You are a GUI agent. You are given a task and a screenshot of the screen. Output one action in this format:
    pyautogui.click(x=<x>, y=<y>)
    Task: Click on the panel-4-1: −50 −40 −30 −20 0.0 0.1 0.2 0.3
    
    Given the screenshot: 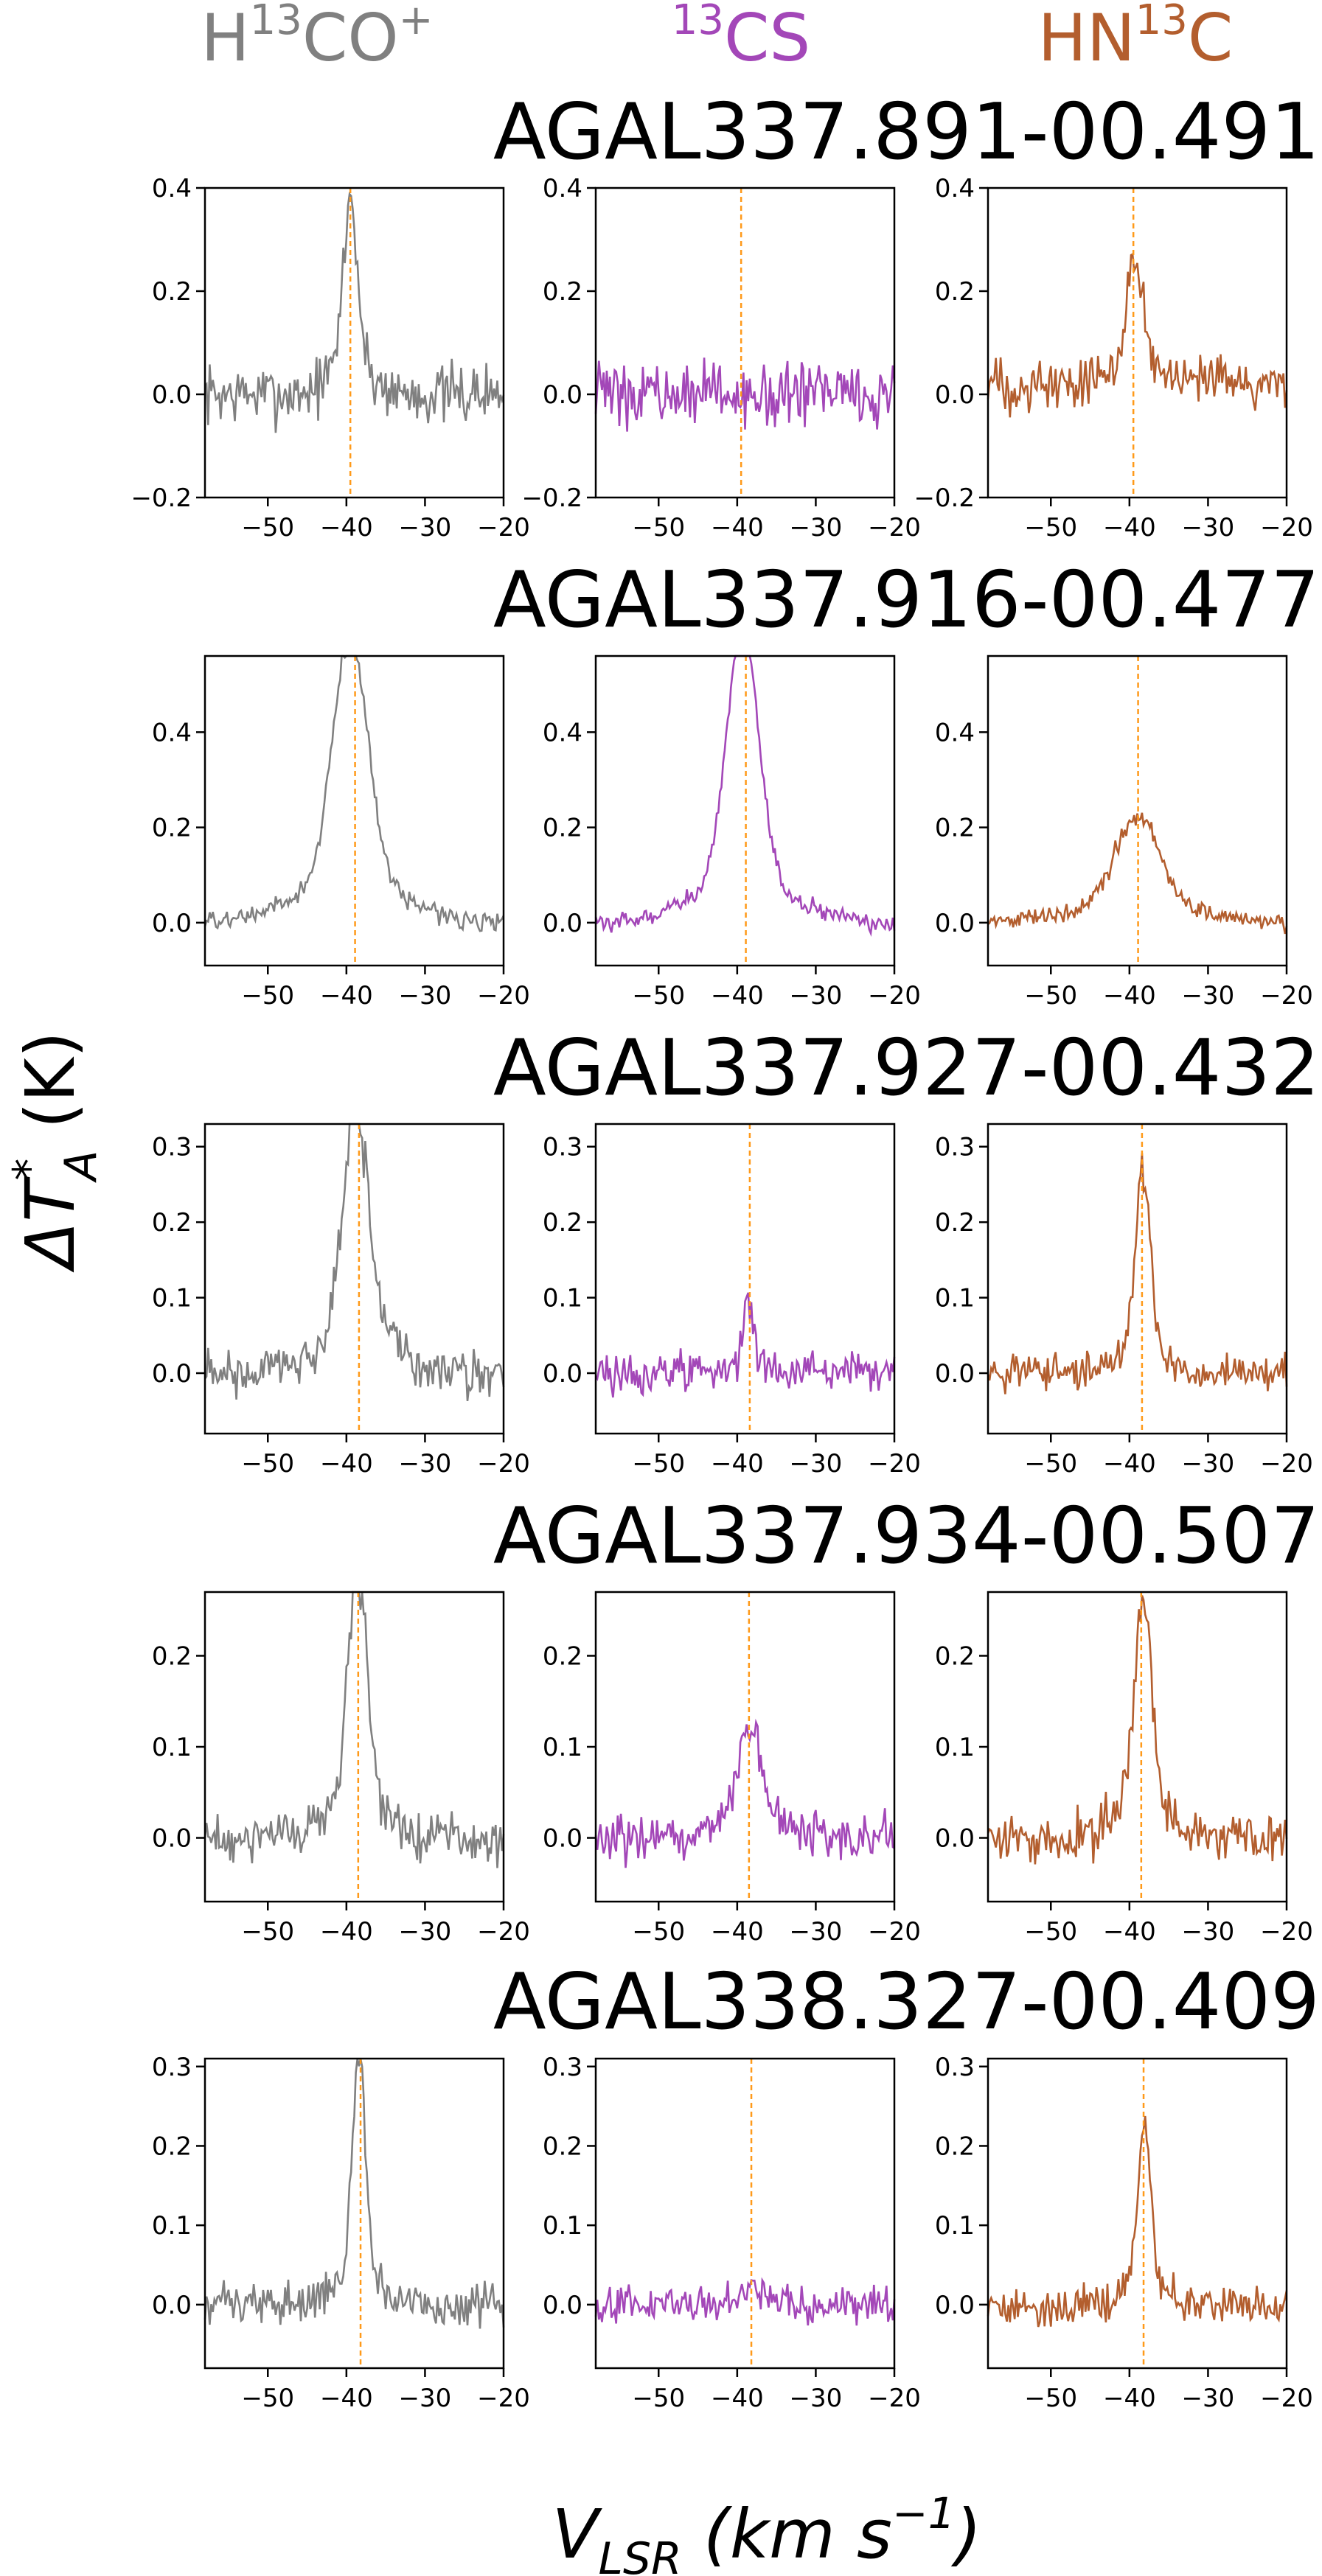 What is the action you would take?
    pyautogui.click(x=732, y=2233)
    